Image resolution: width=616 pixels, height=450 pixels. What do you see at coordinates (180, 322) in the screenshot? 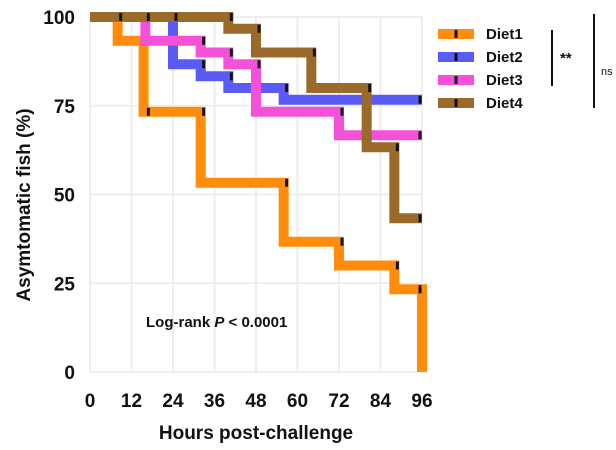
I see `log-rank-prefix: Log-rank` at bounding box center [180, 322].